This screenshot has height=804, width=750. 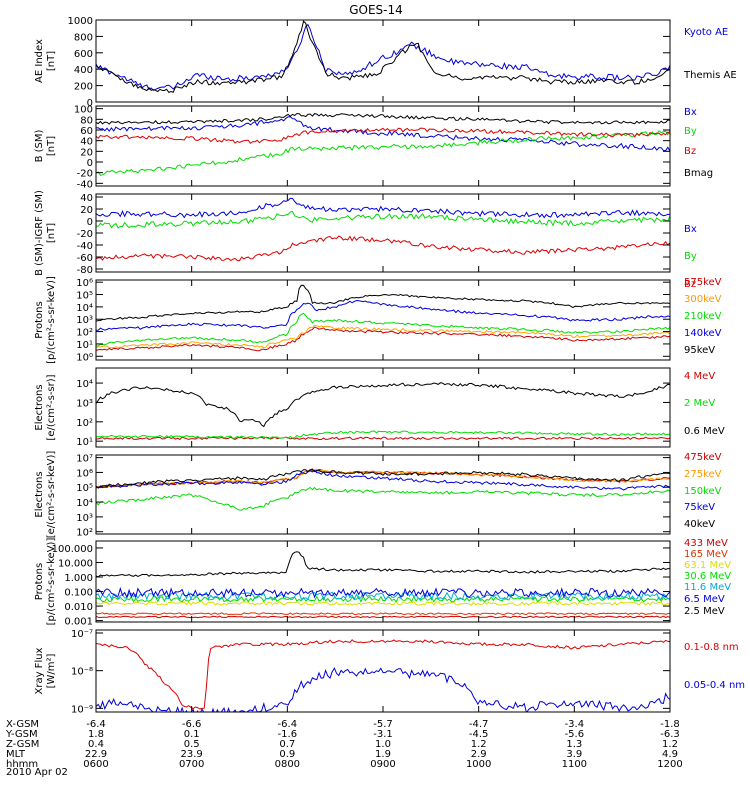 I want to click on y-tick-label: 10⁰, so click(x=84, y=357).